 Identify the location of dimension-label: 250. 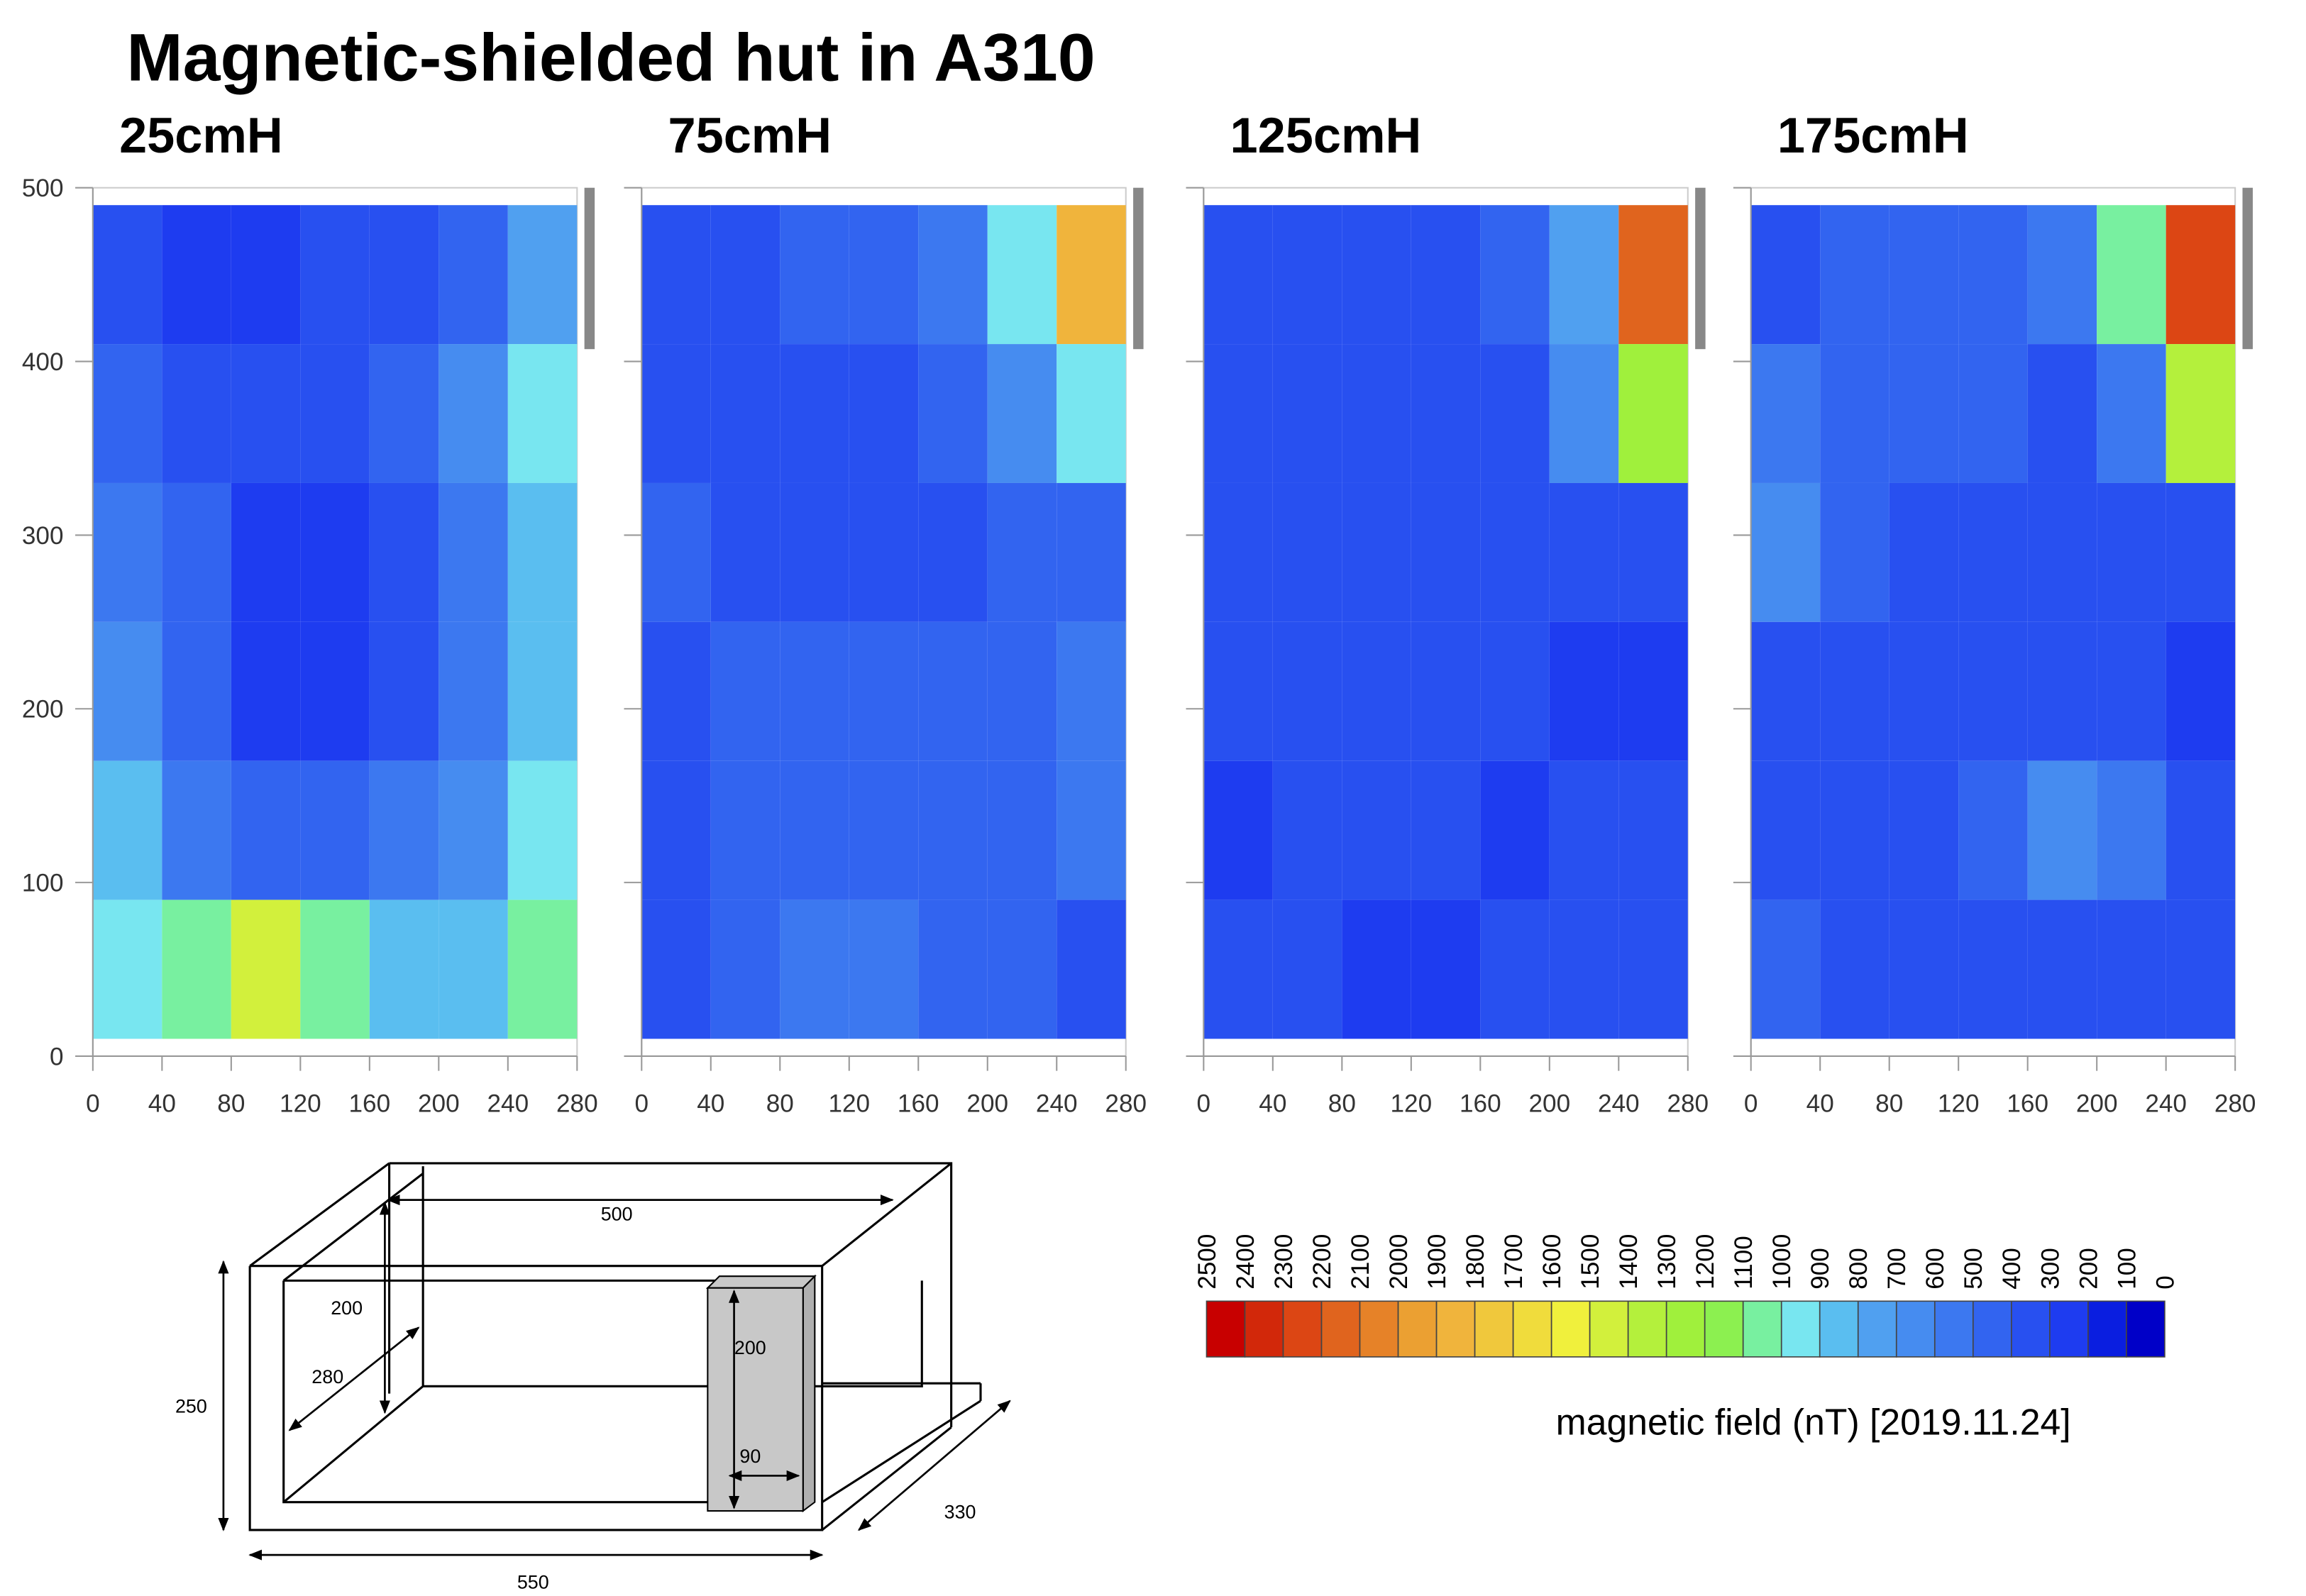
(191, 1406).